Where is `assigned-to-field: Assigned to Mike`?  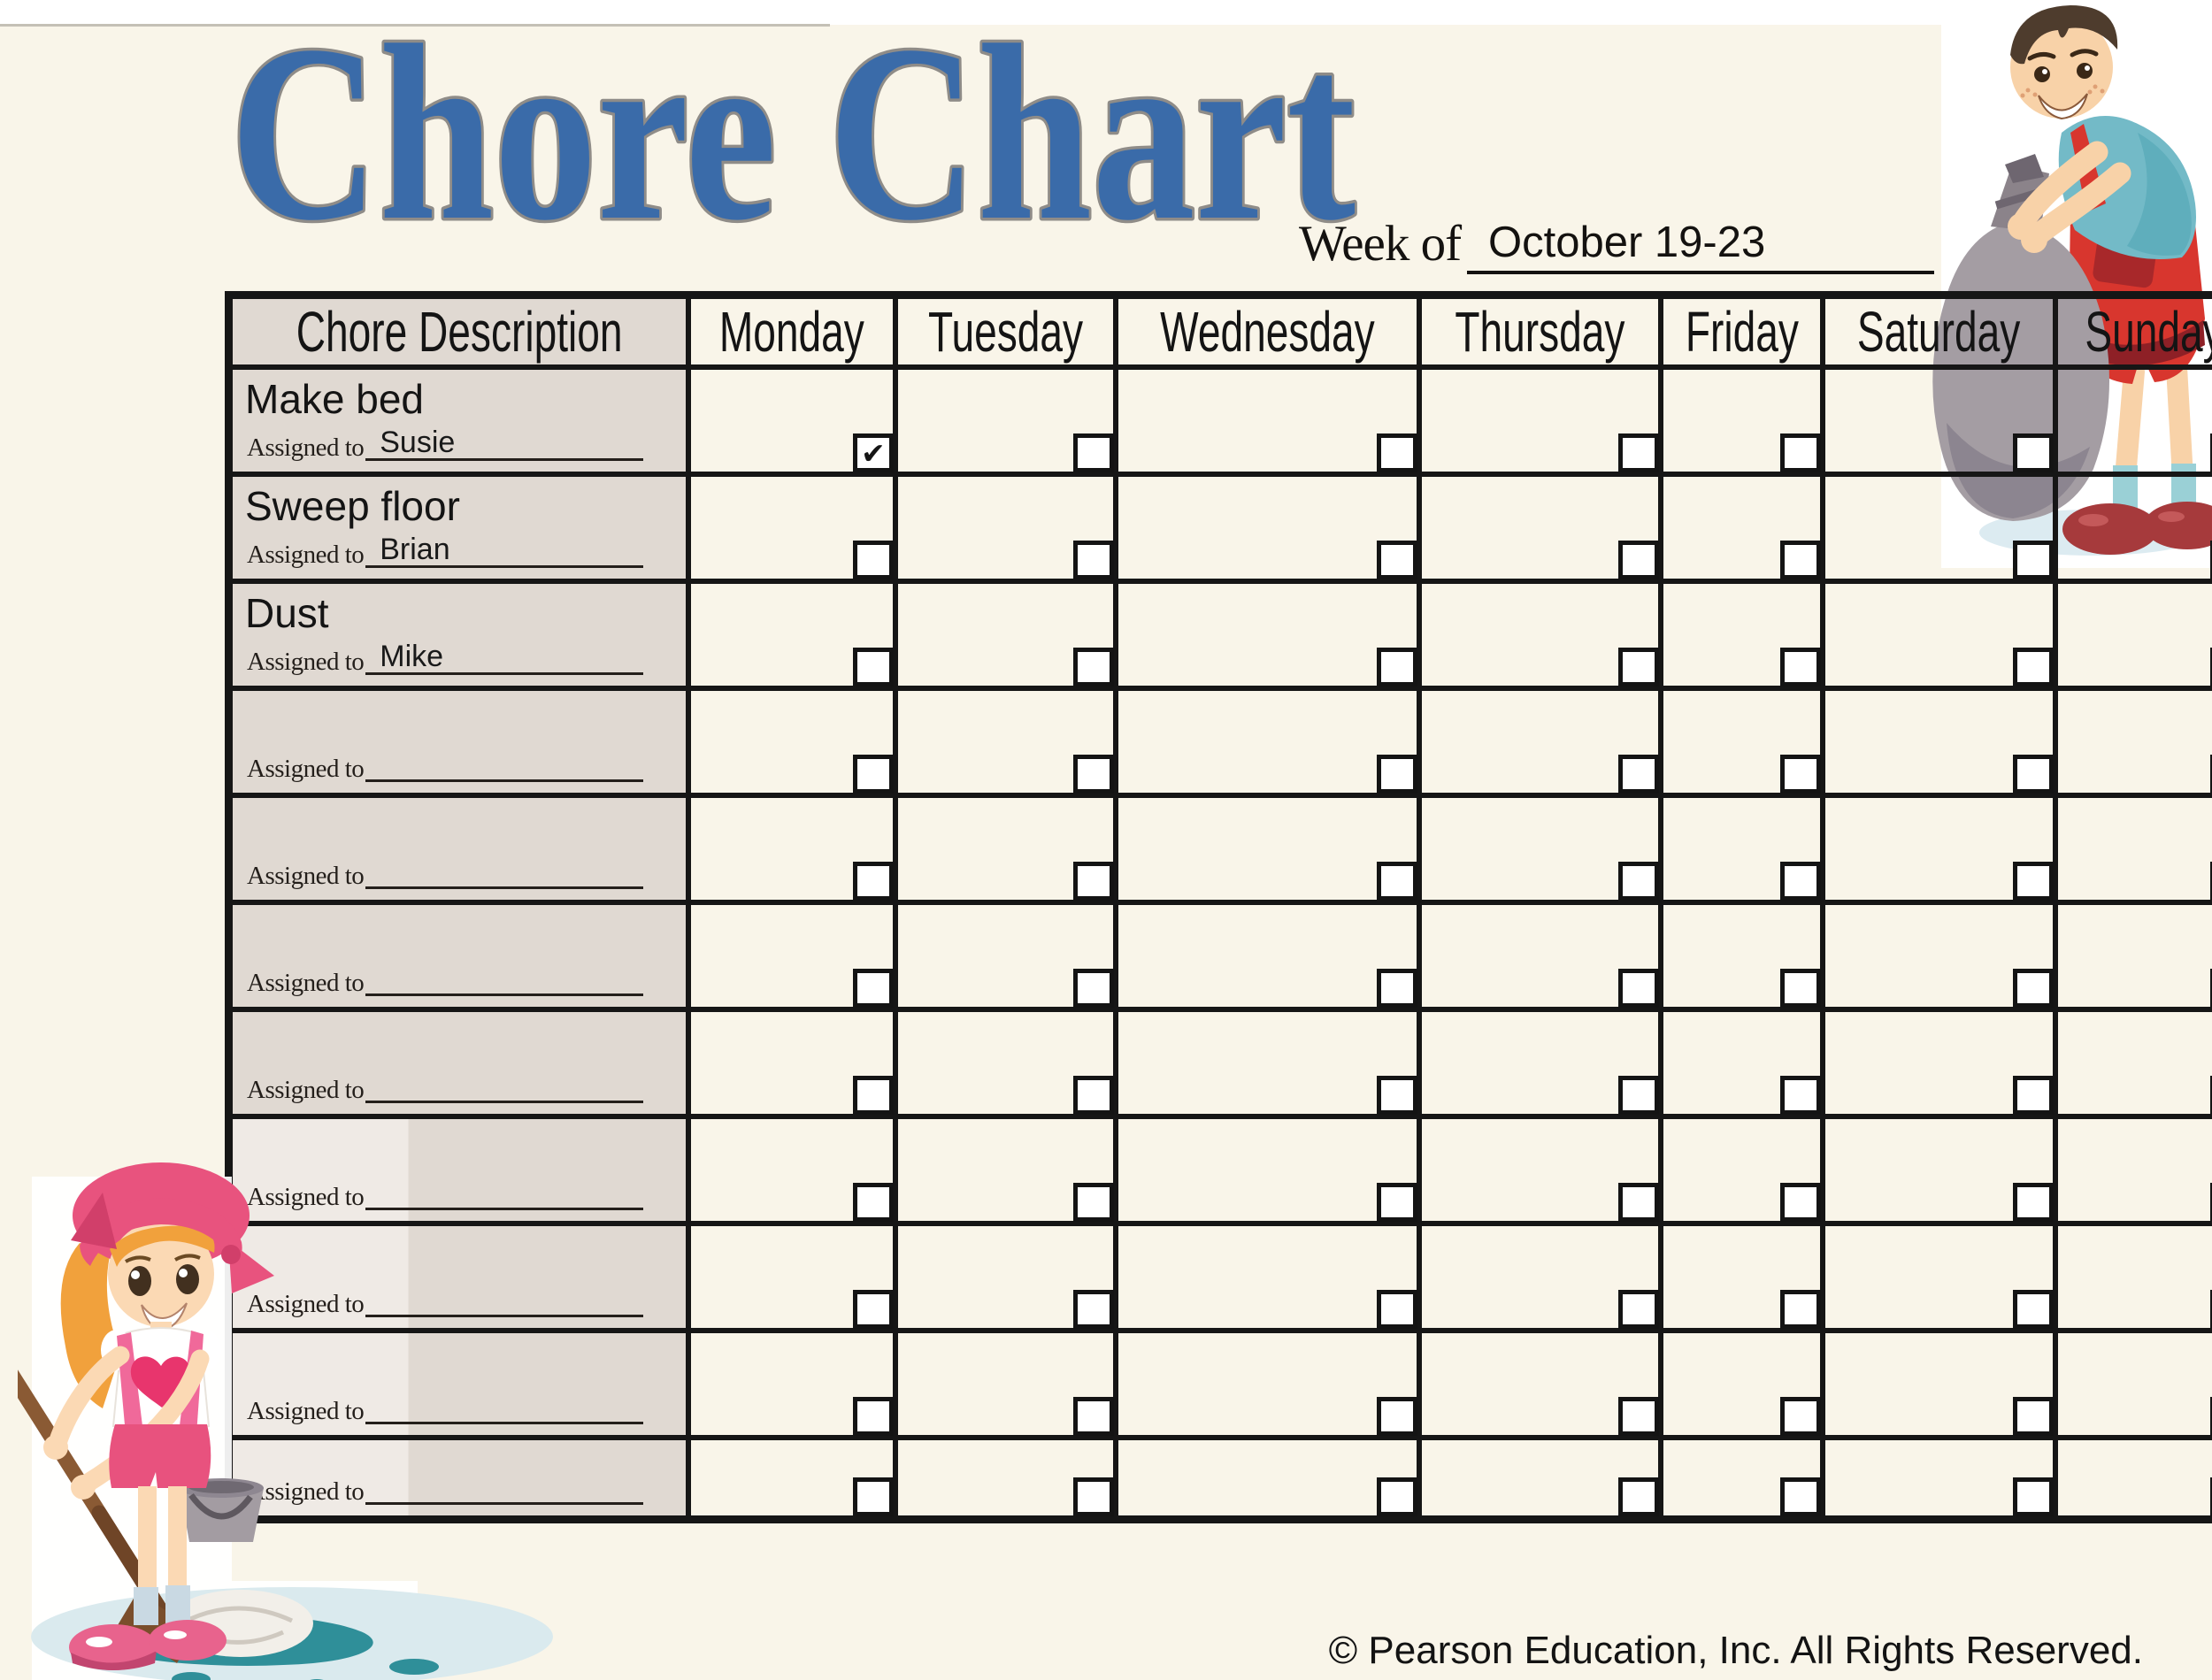
assigned-to-field: Assigned to Mike is located at coordinates (446, 658).